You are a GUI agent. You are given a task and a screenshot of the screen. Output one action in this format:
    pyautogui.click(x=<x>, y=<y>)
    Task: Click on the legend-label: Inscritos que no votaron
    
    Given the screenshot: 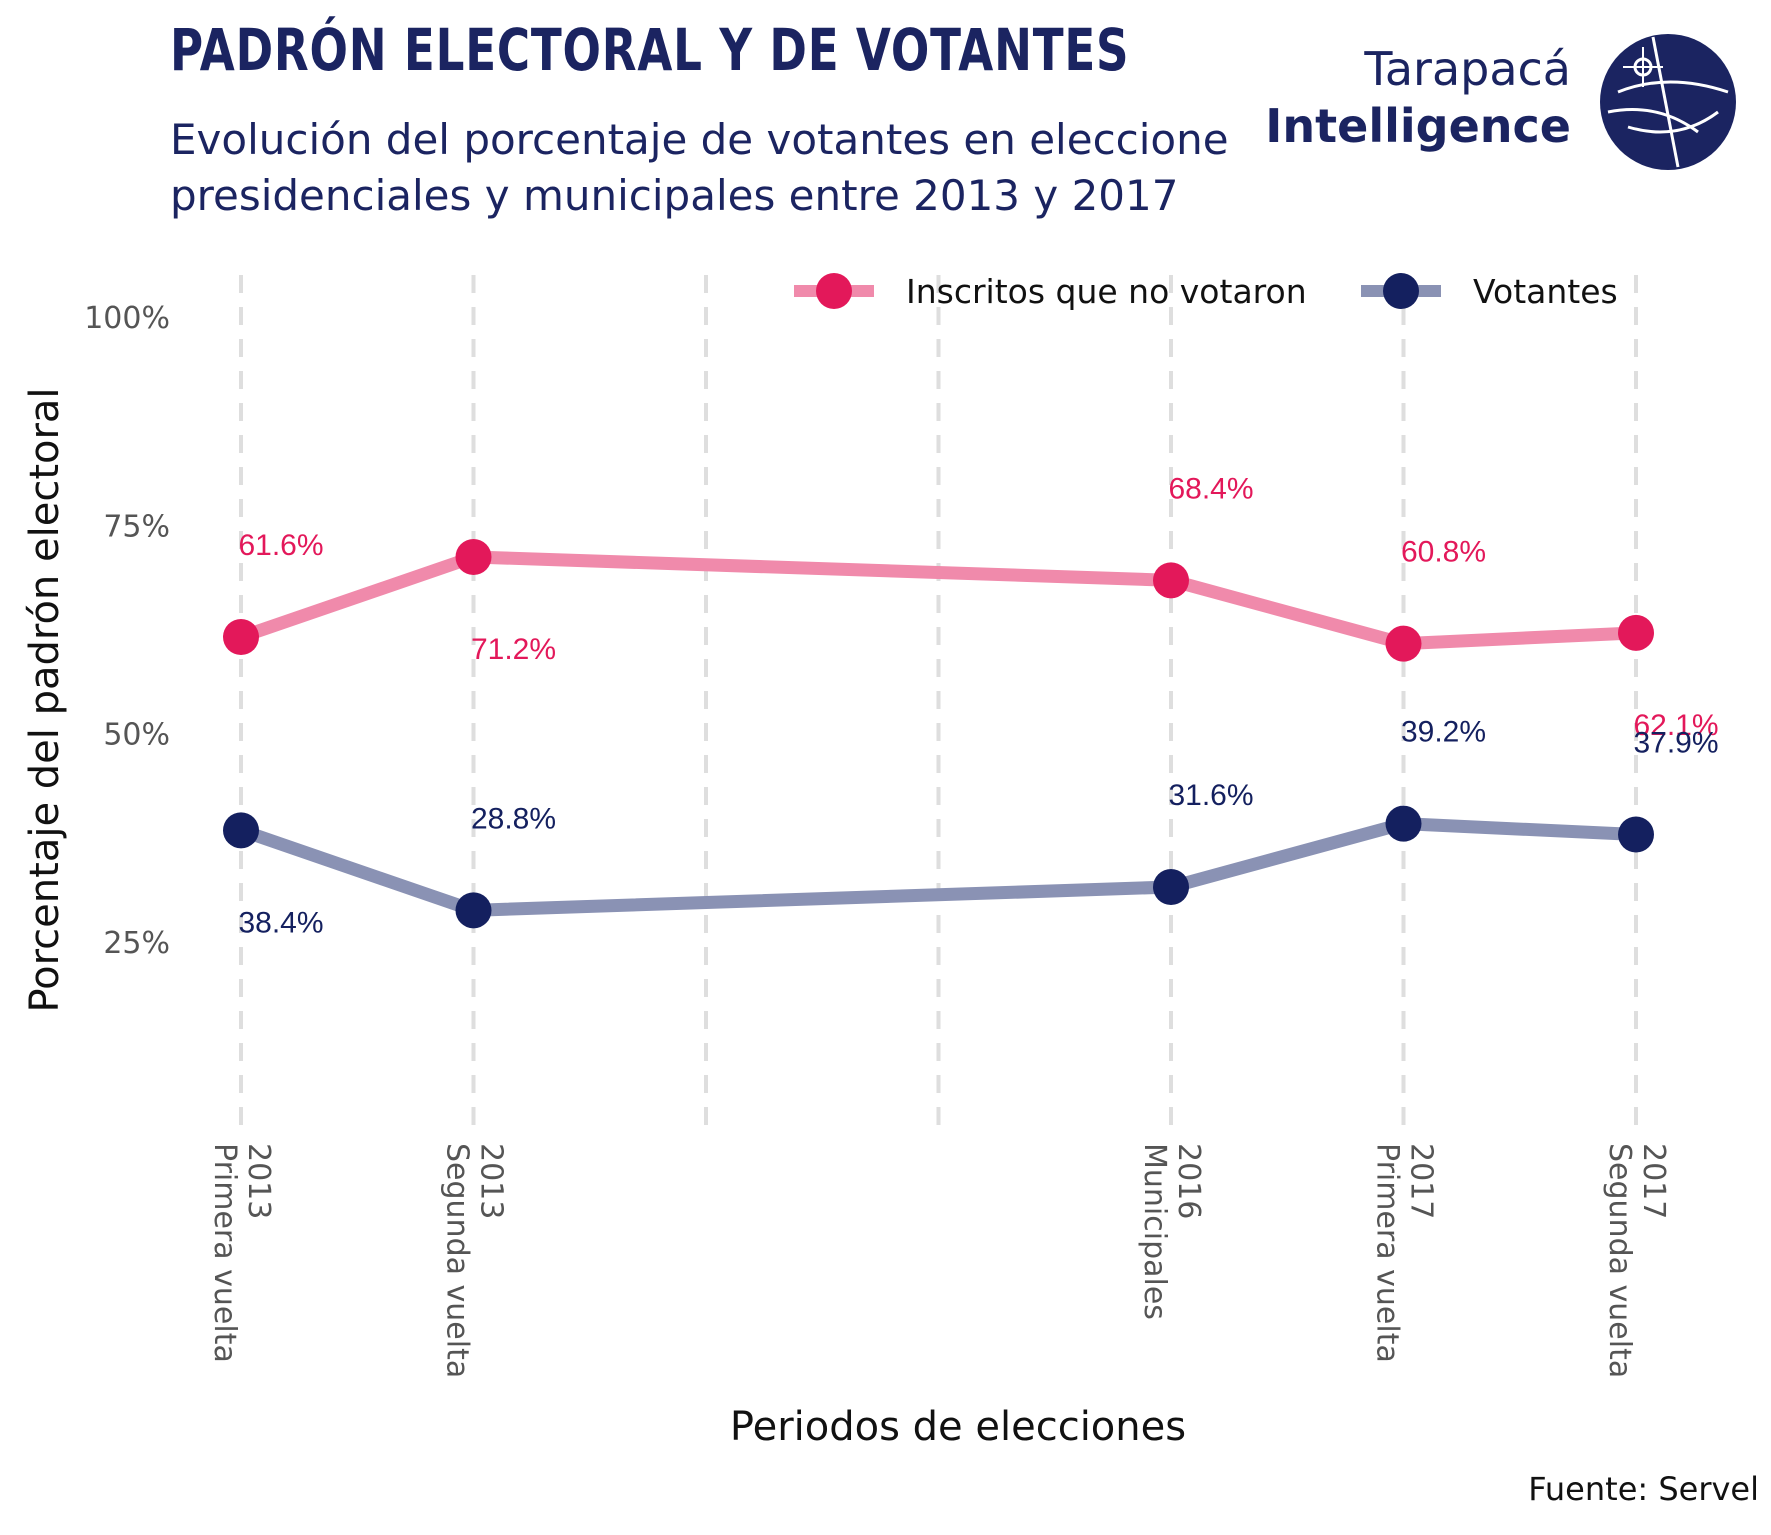 What is the action you would take?
    pyautogui.click(x=1106, y=291)
    